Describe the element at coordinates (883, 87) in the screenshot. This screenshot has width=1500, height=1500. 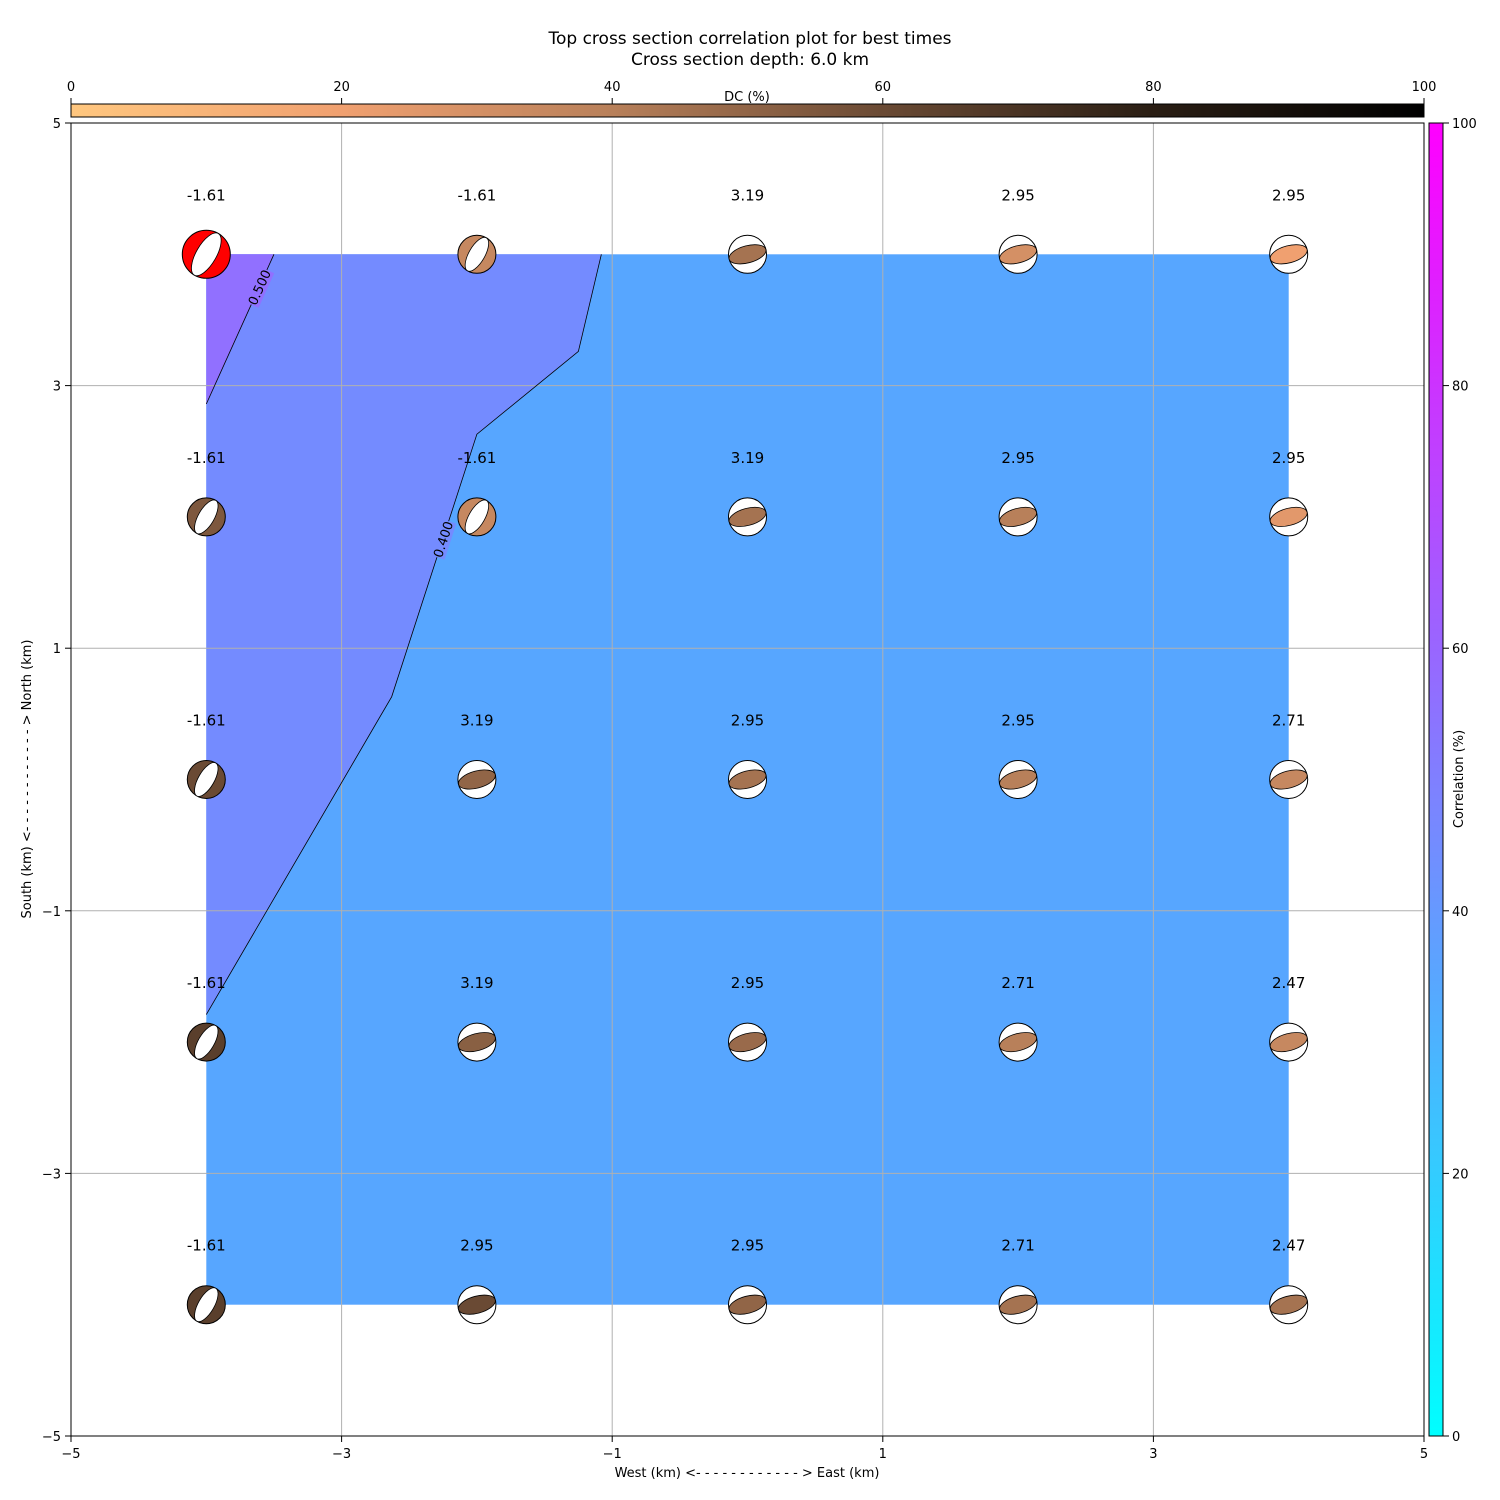
I see `dc-colorbar-tick-label: 60` at that location.